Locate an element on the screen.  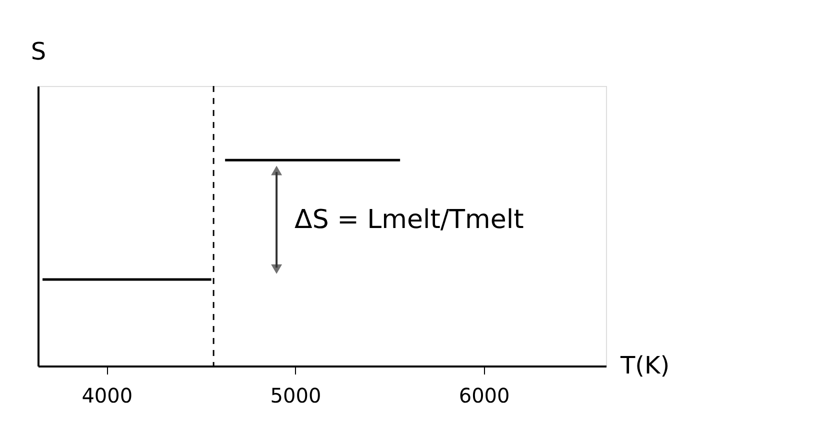
x-tick-label: 4000 is located at coordinates (107, 396).